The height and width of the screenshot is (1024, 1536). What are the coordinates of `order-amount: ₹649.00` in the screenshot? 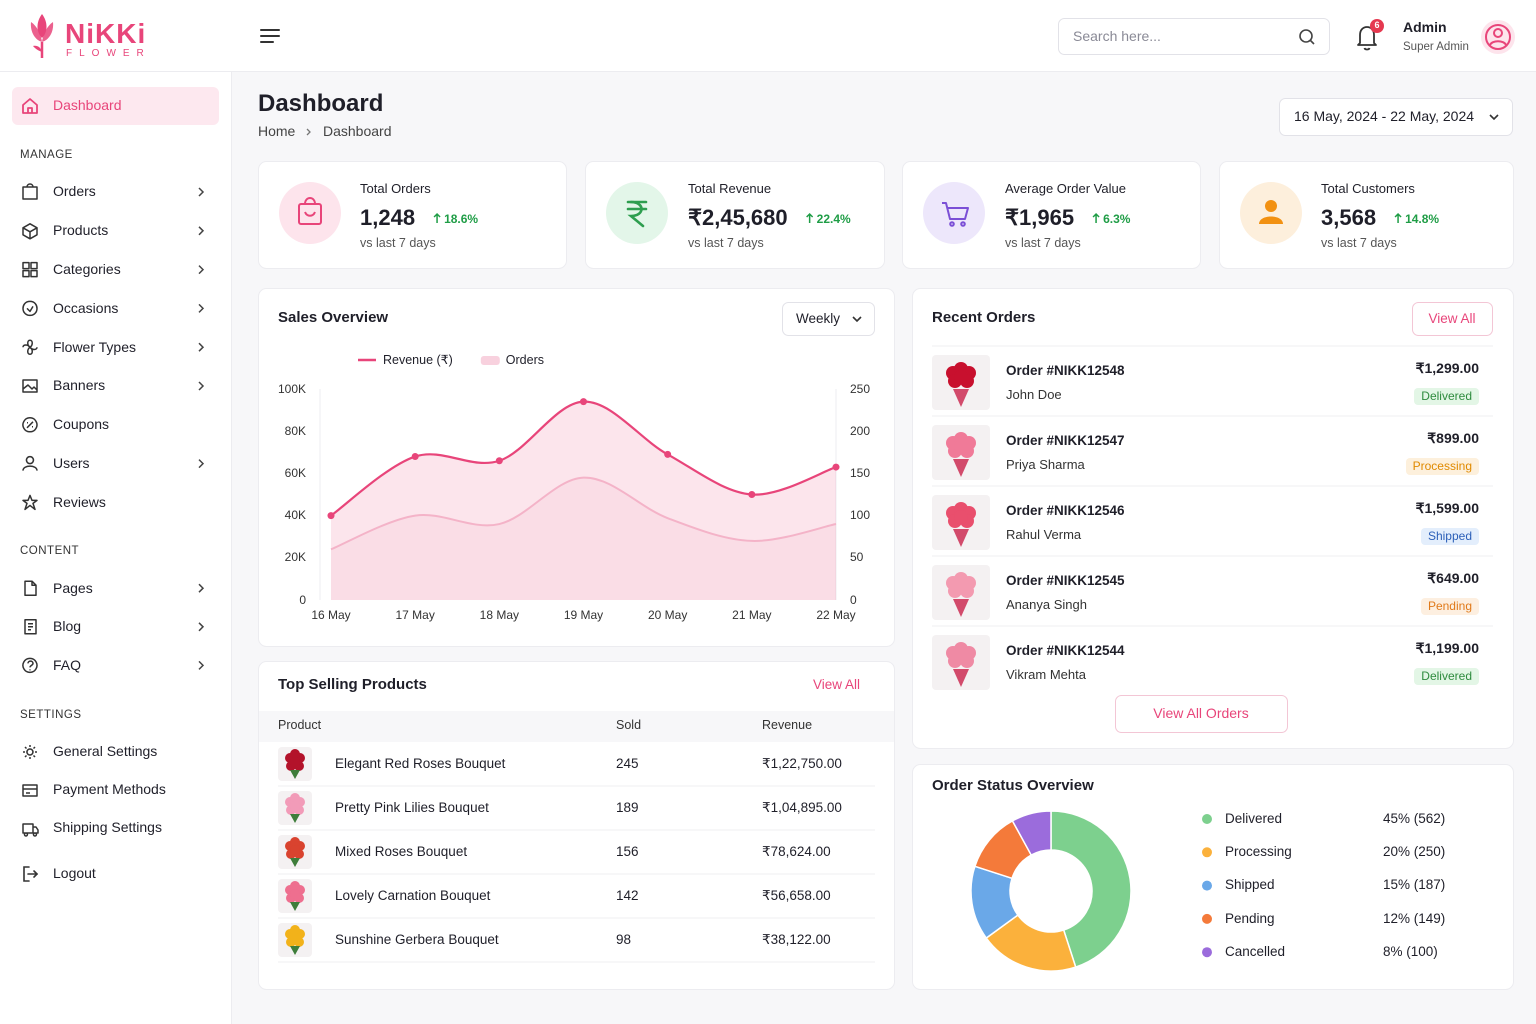 It's located at (1453, 578).